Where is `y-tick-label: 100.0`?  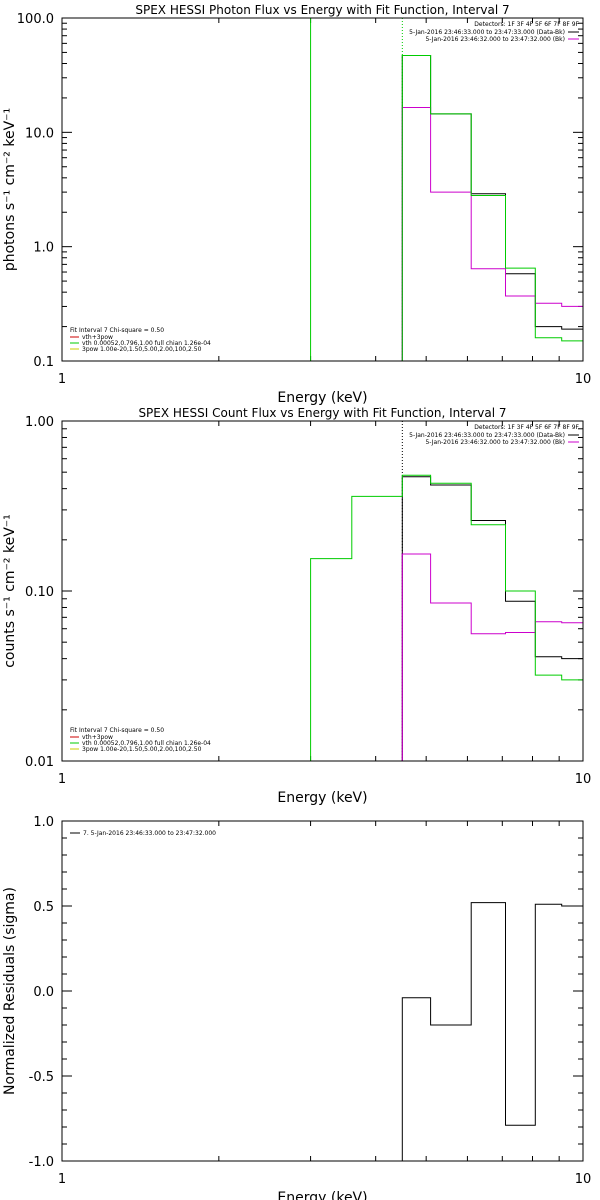 y-tick-label: 100.0 is located at coordinates (35, 19).